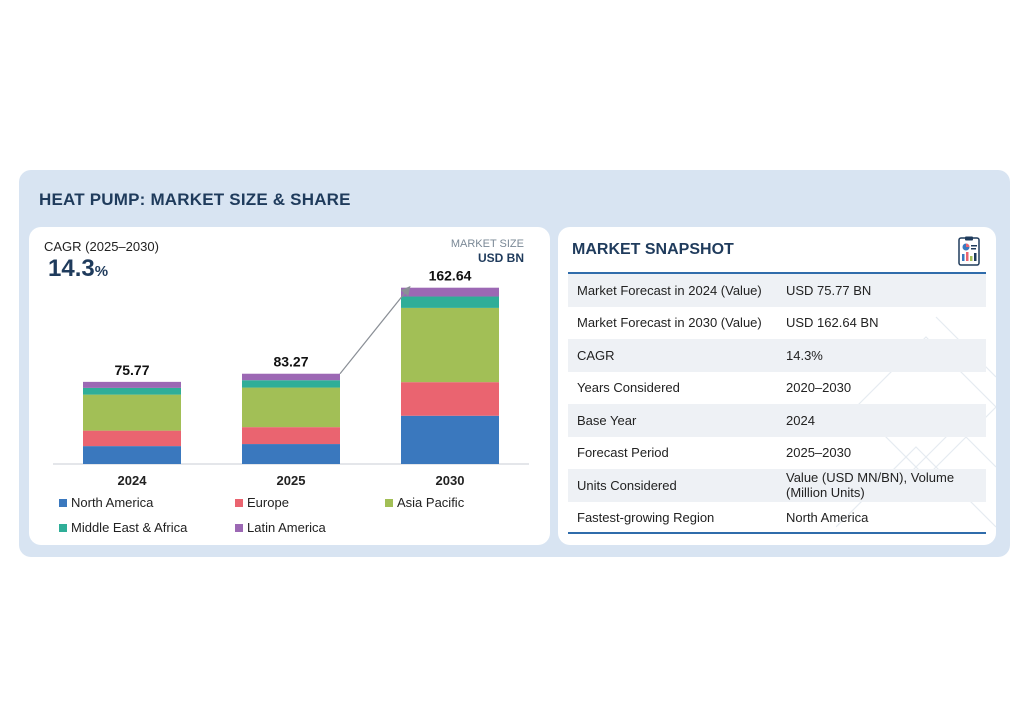  What do you see at coordinates (646, 518) in the screenshot?
I see `snapshot-row-label: Fastest-growing Region` at bounding box center [646, 518].